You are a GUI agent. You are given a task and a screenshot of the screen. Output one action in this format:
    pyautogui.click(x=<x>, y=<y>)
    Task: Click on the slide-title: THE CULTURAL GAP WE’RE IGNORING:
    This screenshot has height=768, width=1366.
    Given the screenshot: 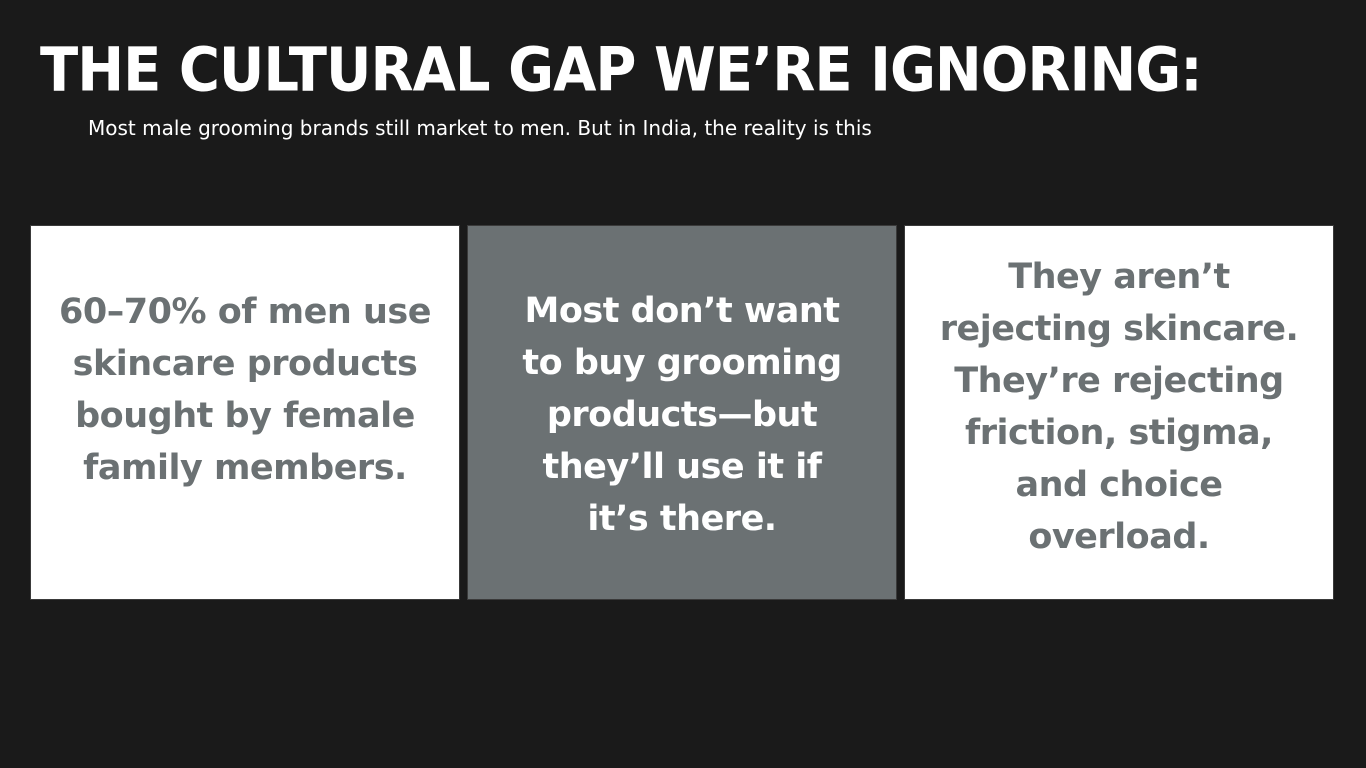 What is the action you would take?
    pyautogui.click(x=621, y=70)
    